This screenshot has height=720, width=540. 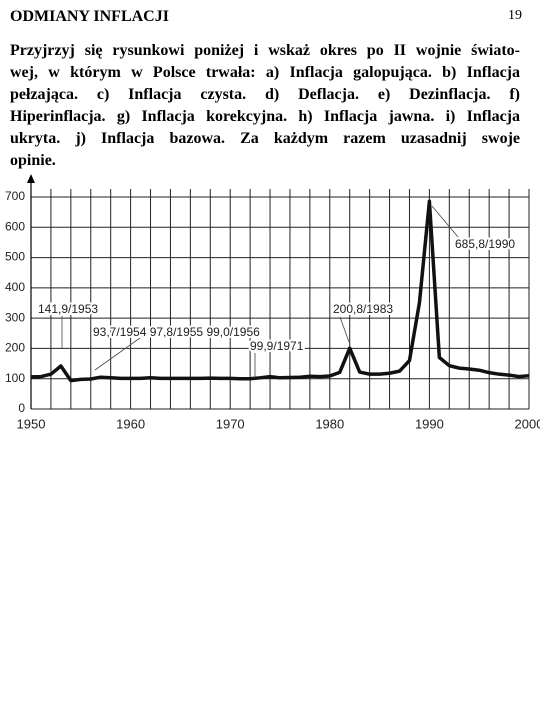 I want to click on annotation: 141,9/1953, so click(x=68, y=309).